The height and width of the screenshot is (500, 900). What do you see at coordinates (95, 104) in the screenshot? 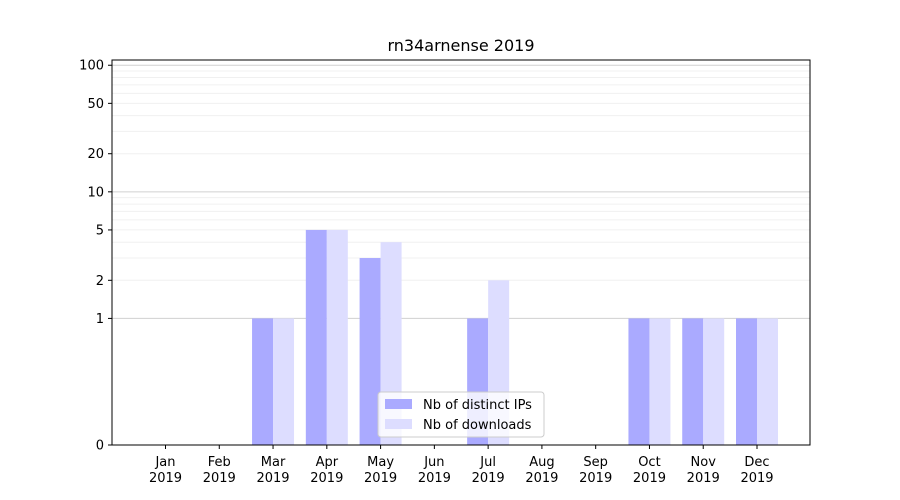
I see `y-tick-label: 50` at bounding box center [95, 104].